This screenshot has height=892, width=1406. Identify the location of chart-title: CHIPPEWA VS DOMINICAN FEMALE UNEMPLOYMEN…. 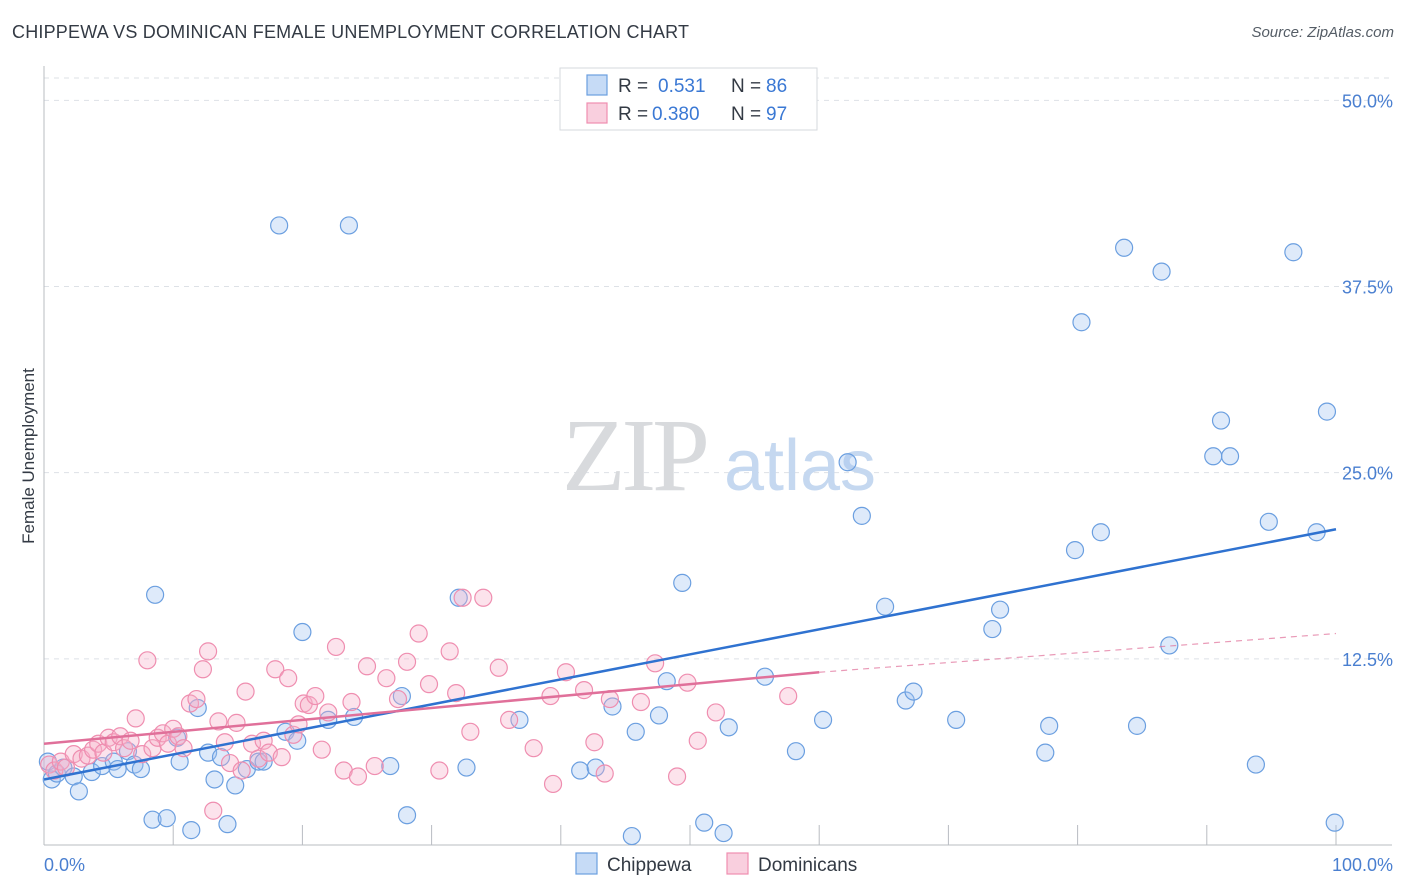
(351, 32).